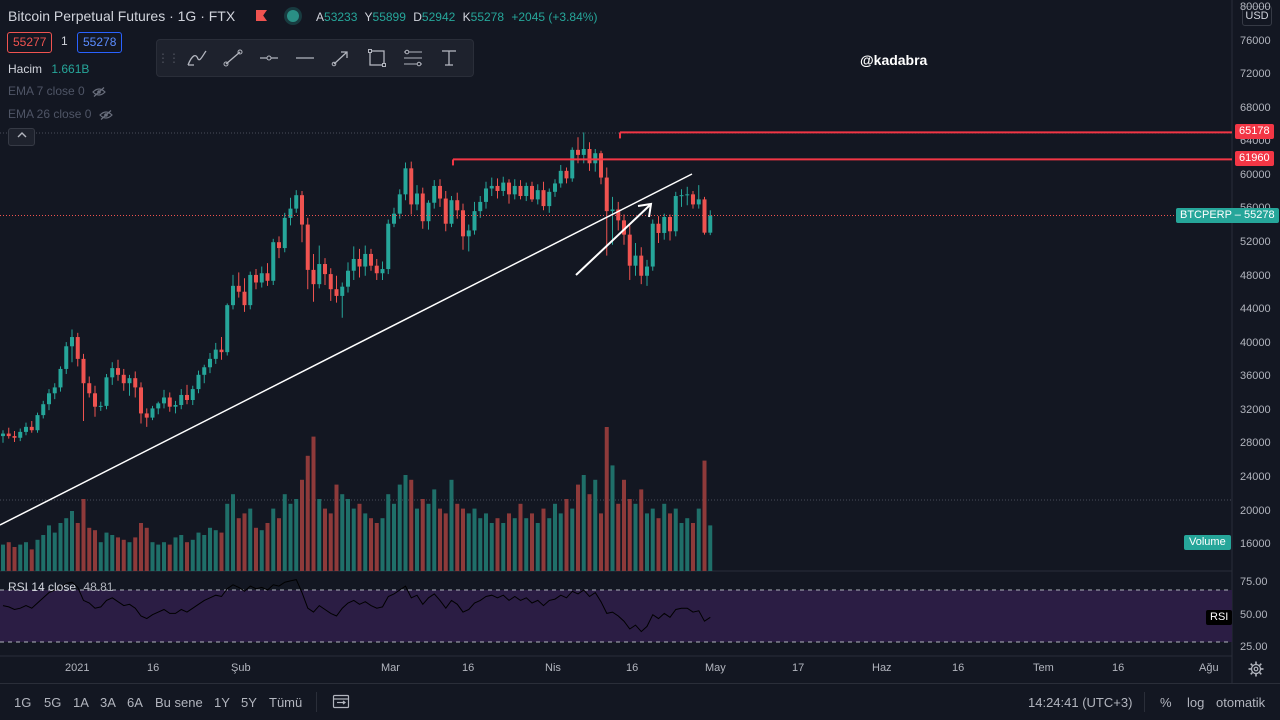 The image size is (1280, 720). What do you see at coordinates (715, 668) in the screenshot?
I see `time-axis-label: May` at bounding box center [715, 668].